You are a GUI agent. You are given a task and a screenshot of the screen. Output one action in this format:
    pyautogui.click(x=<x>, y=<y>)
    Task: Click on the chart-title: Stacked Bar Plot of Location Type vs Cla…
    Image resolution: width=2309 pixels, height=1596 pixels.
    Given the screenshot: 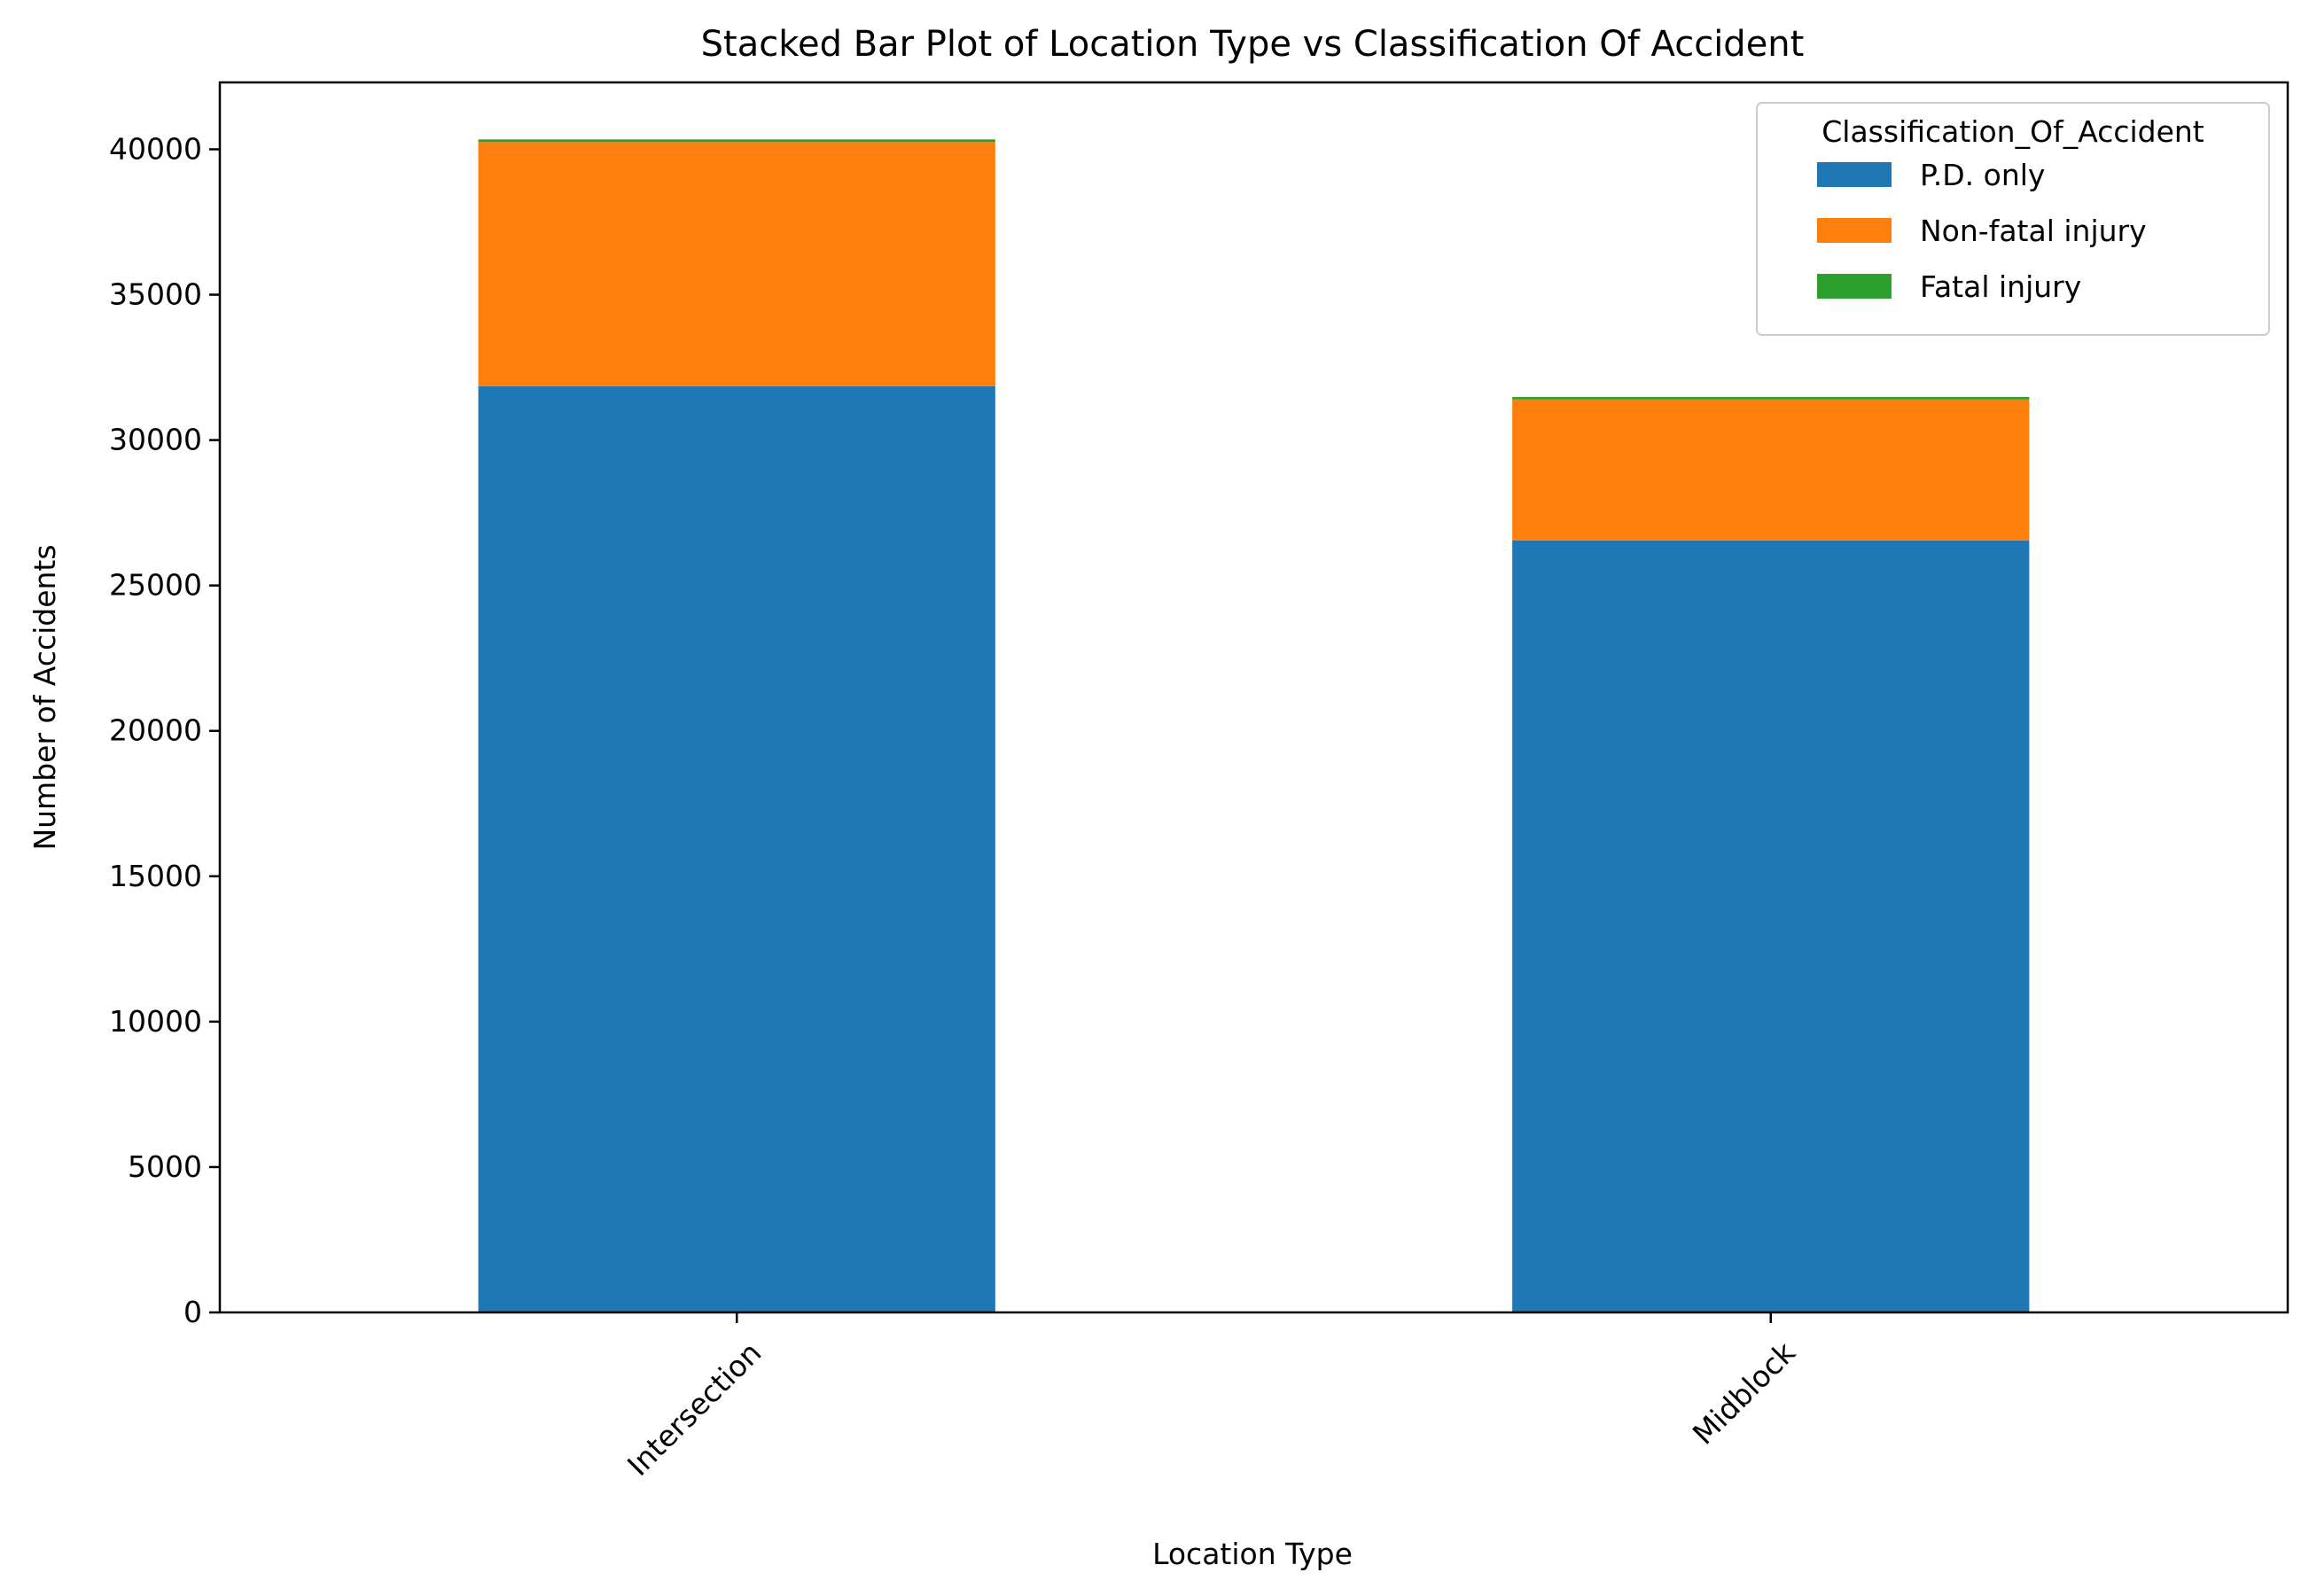 What is the action you would take?
    pyautogui.click(x=1253, y=44)
    